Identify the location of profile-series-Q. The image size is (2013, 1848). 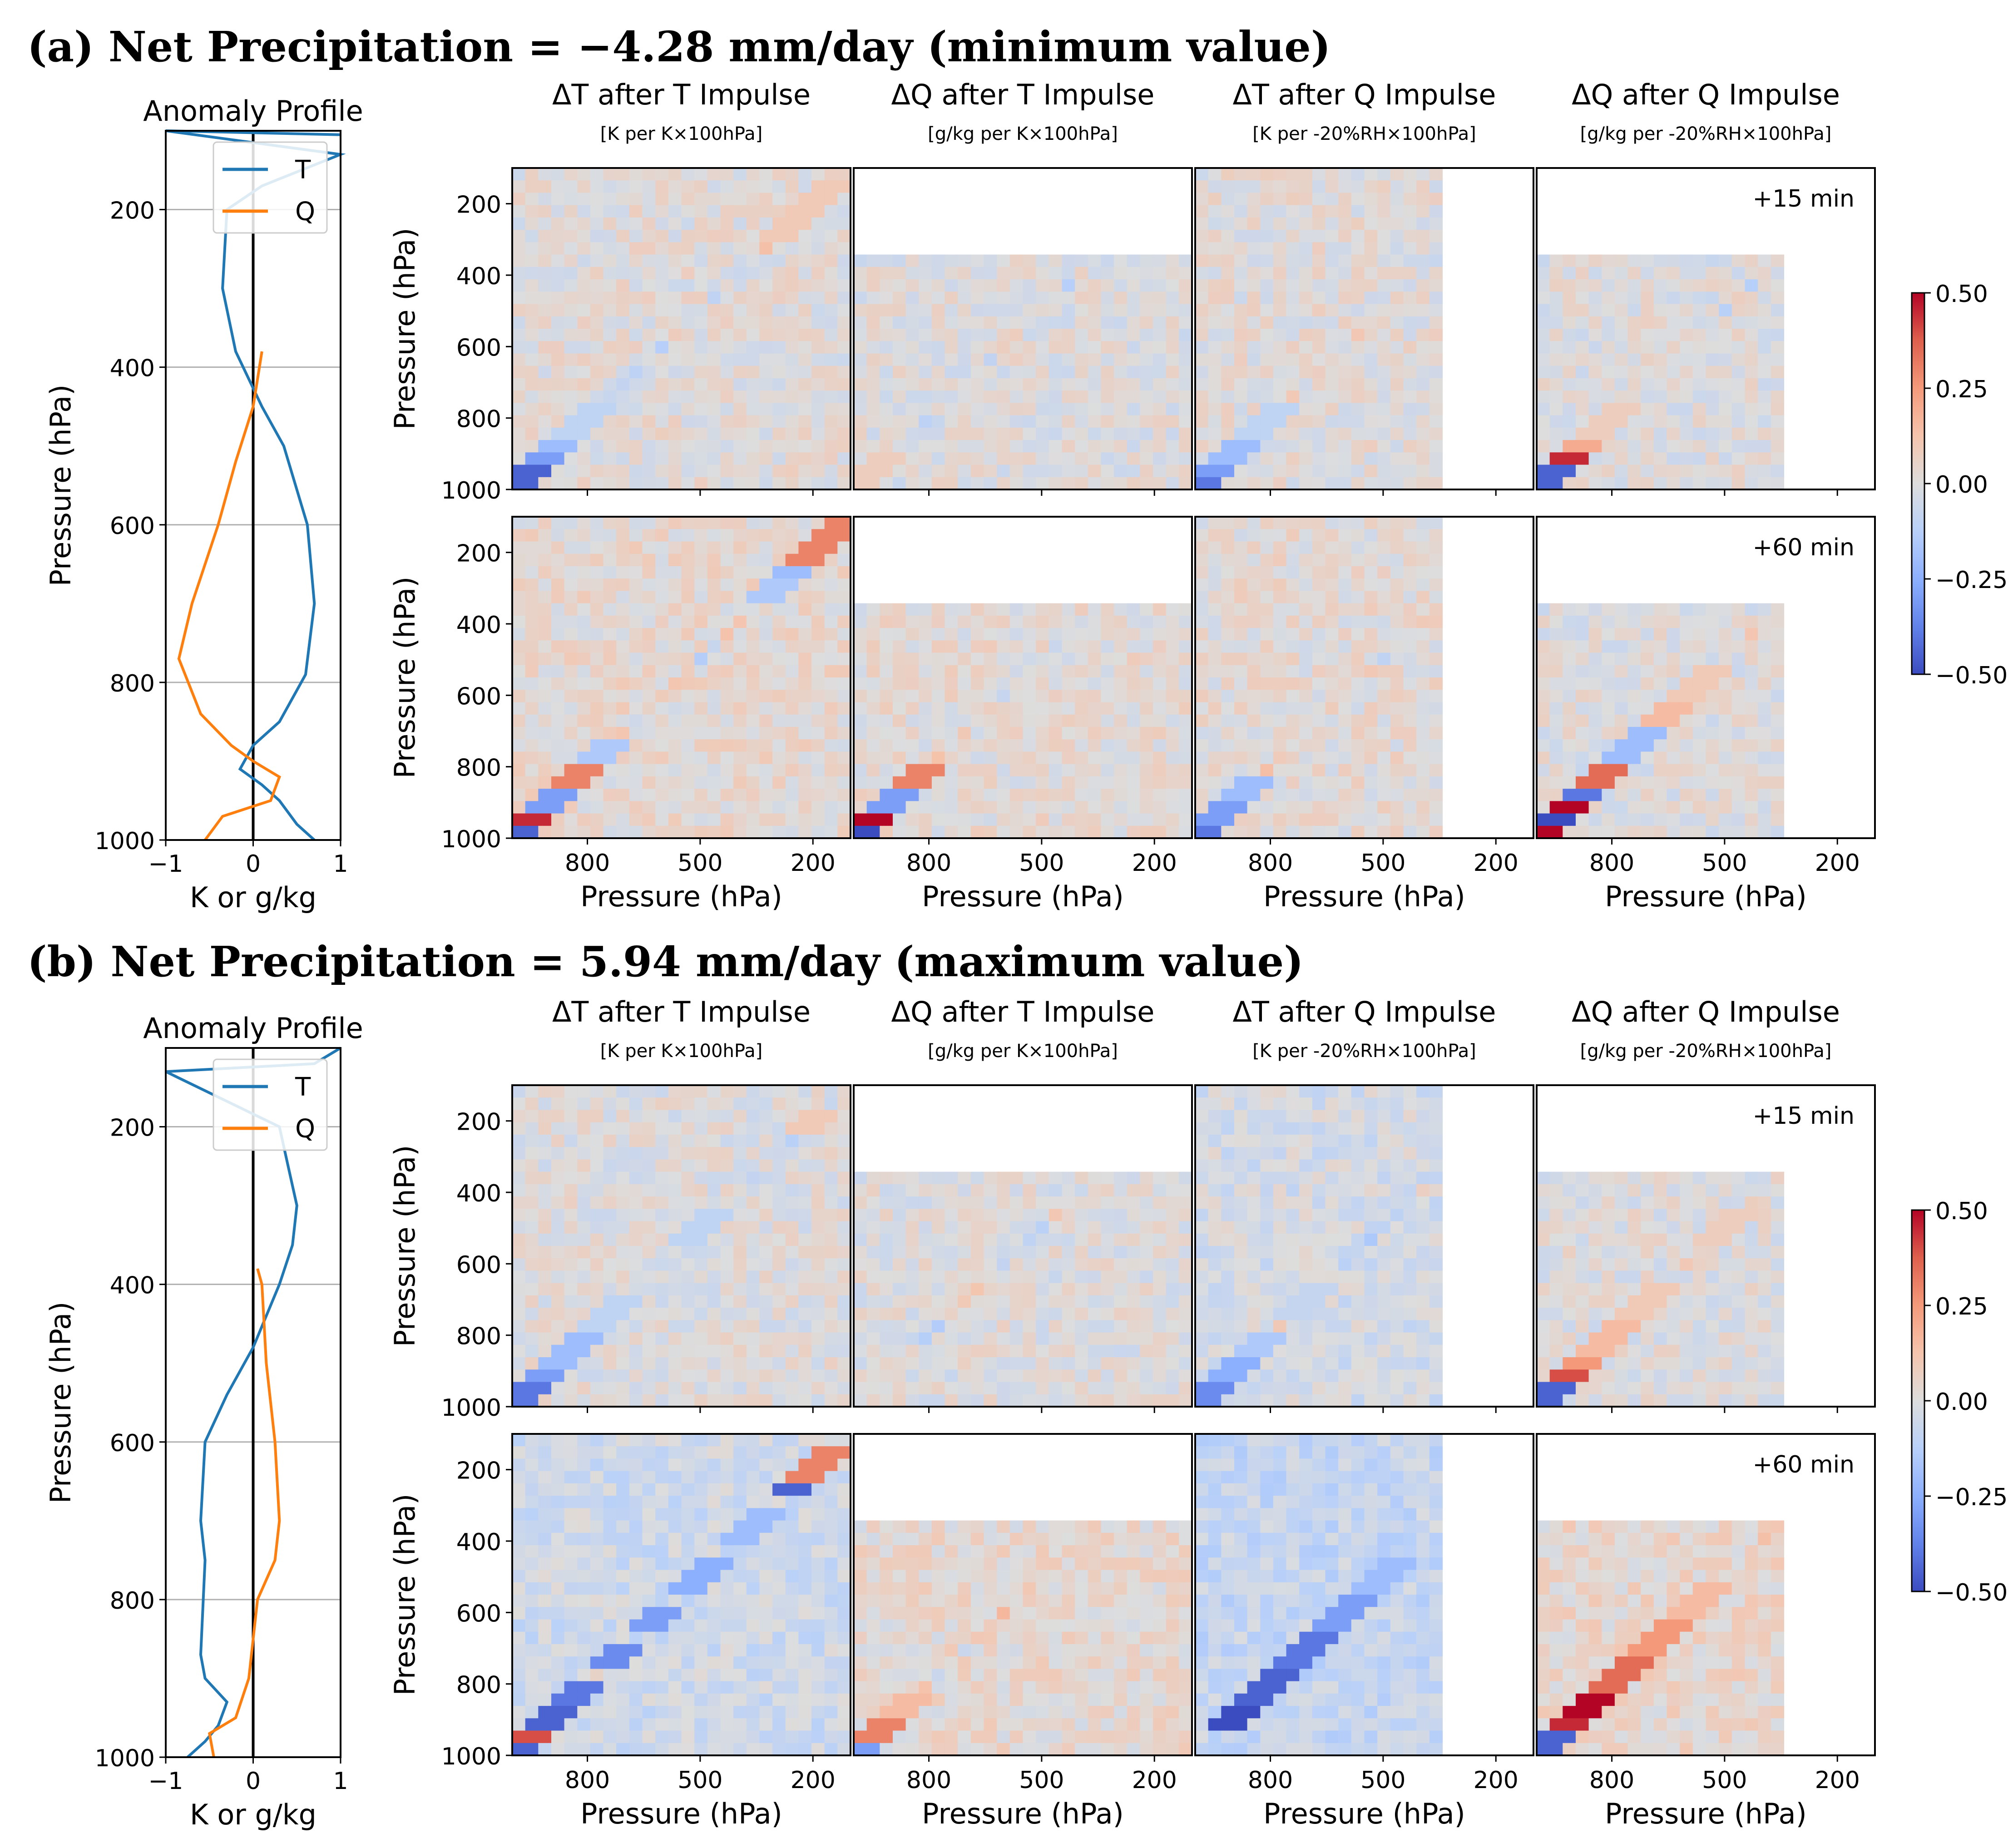
(229, 596).